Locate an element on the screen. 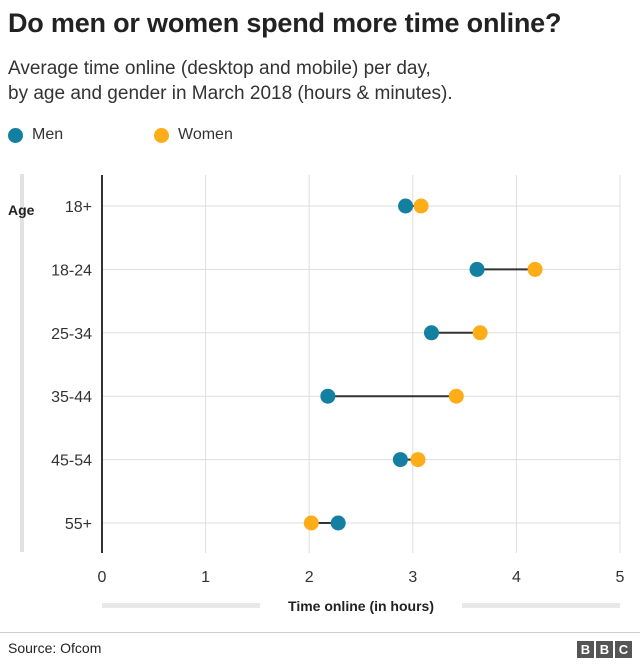 Image resolution: width=640 pixels, height=665 pixels. chart-title: Do men or women spend more time online? is located at coordinates (285, 23).